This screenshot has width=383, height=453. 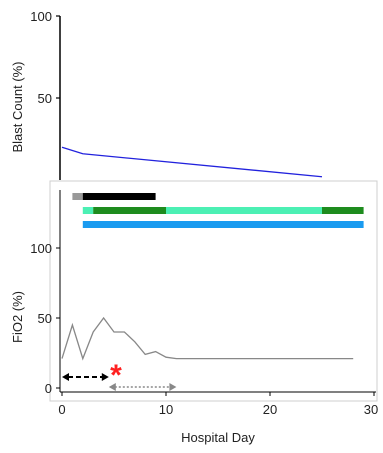 I want to click on fio2-x-axis-title: Hospital Day, so click(x=218, y=437).